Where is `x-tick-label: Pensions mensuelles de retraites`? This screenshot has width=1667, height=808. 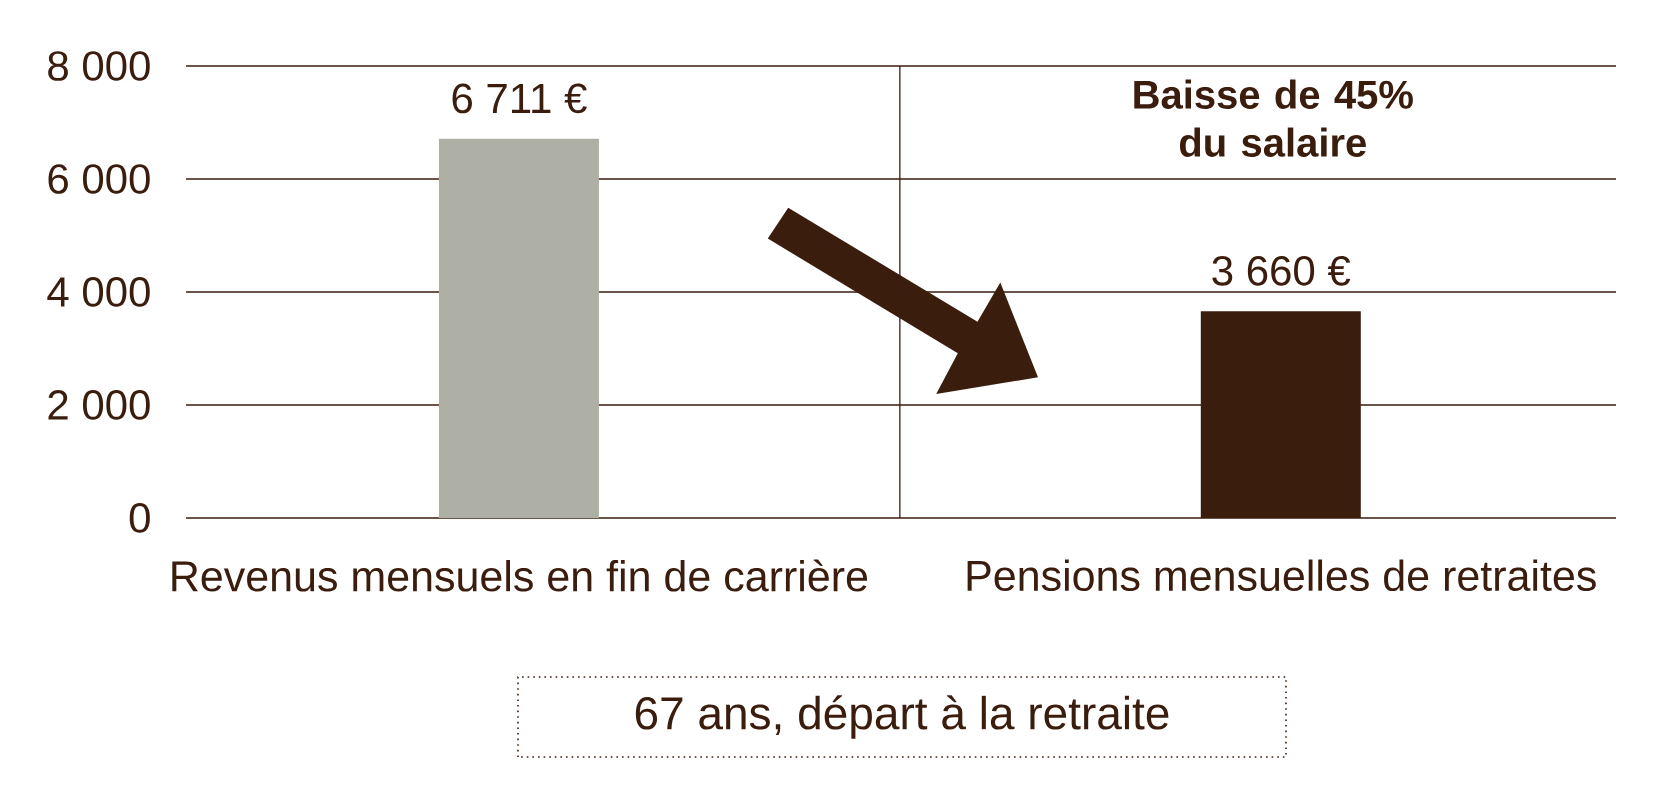 x-tick-label: Pensions mensuelles de retraites is located at coordinates (1281, 575).